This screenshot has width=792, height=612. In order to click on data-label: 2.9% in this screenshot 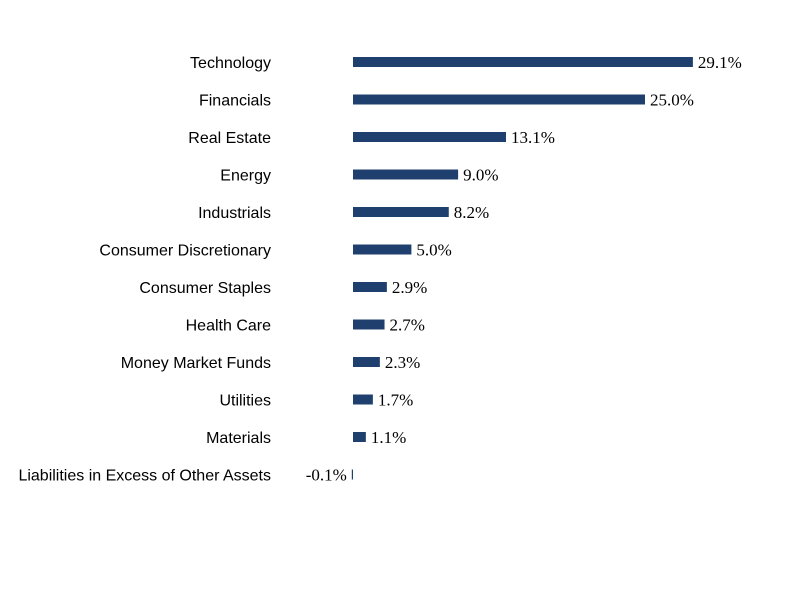, I will do `click(409, 287)`.